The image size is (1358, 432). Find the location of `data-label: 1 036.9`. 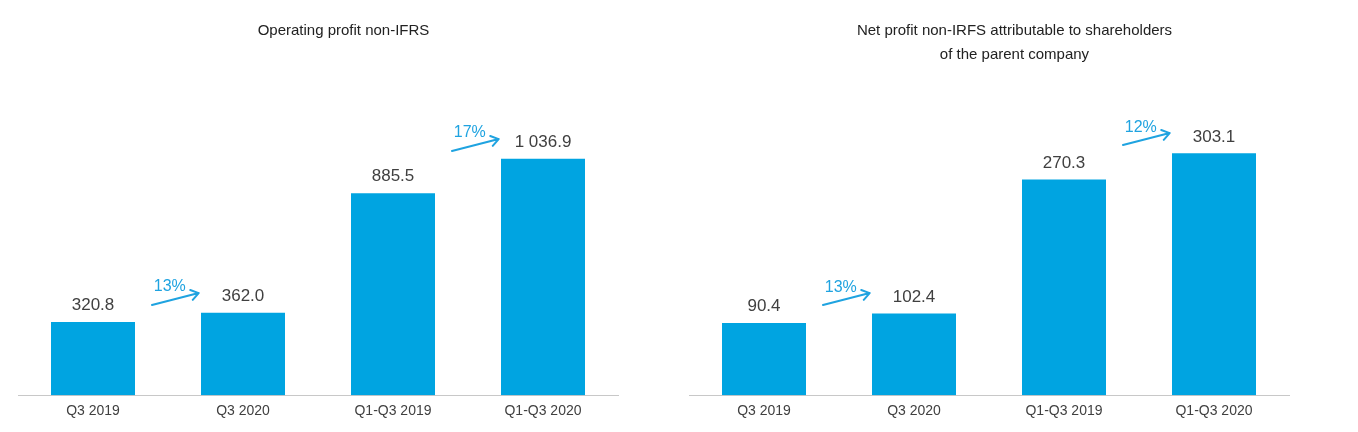

data-label: 1 036.9 is located at coordinates (543, 141).